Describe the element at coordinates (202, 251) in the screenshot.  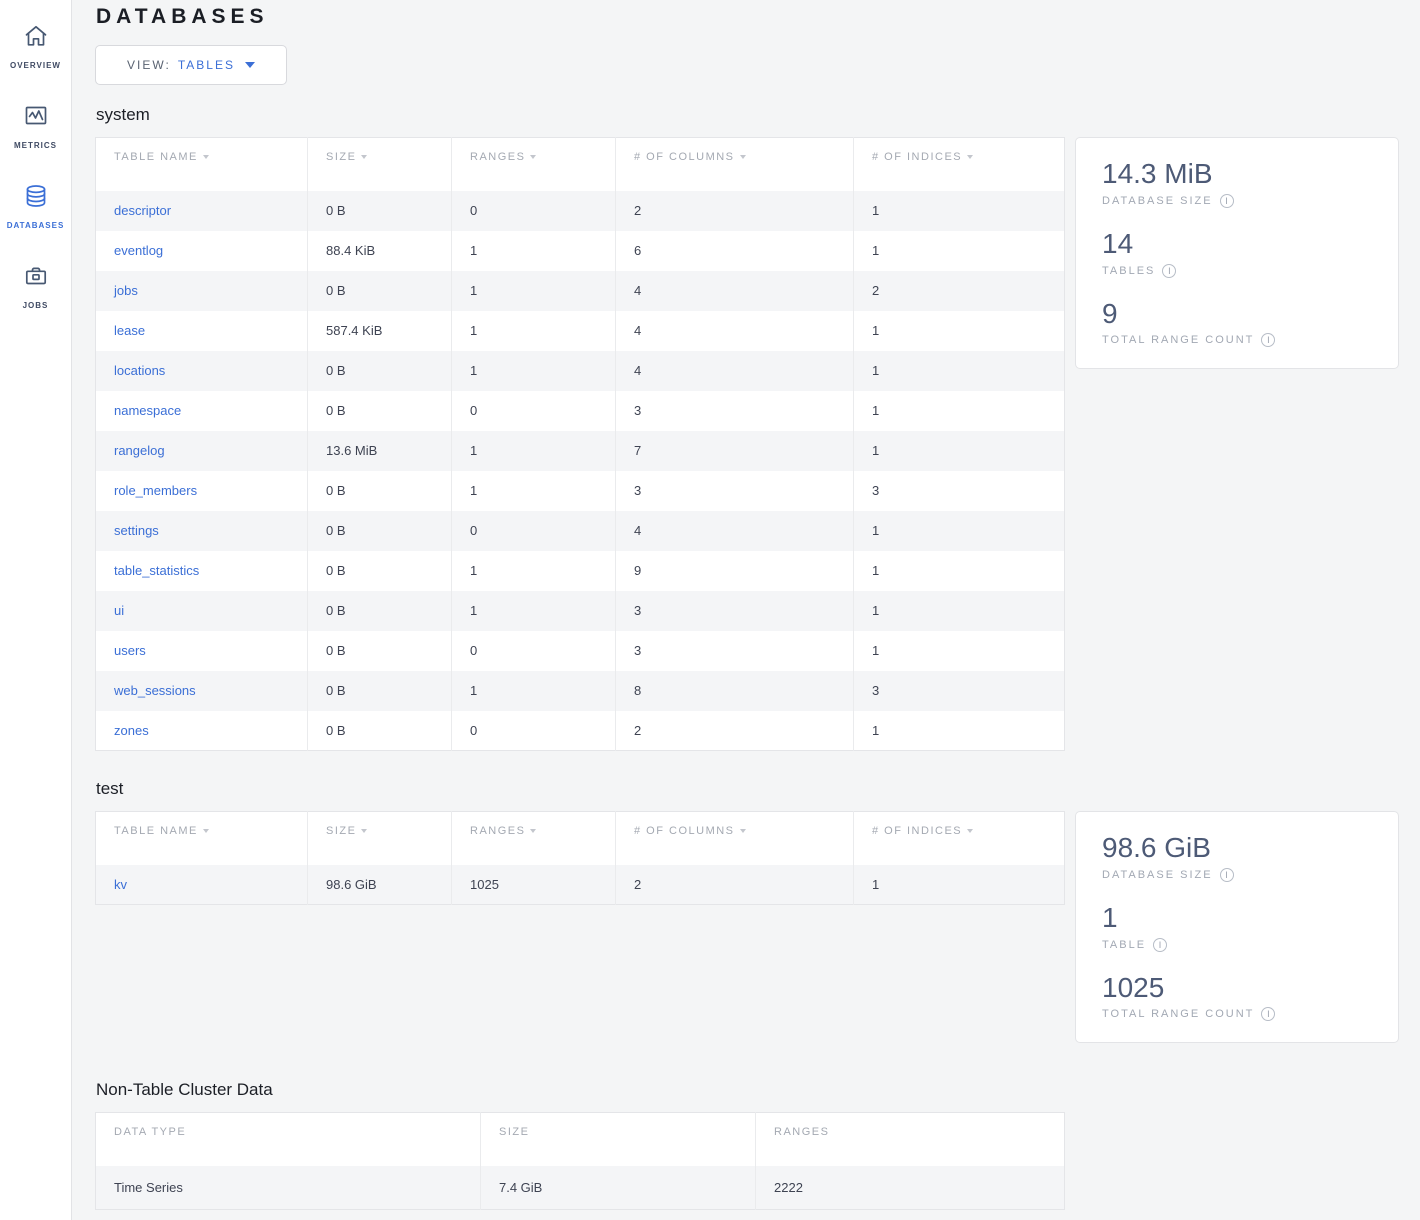
I see `table-name-cell: eventlog` at that location.